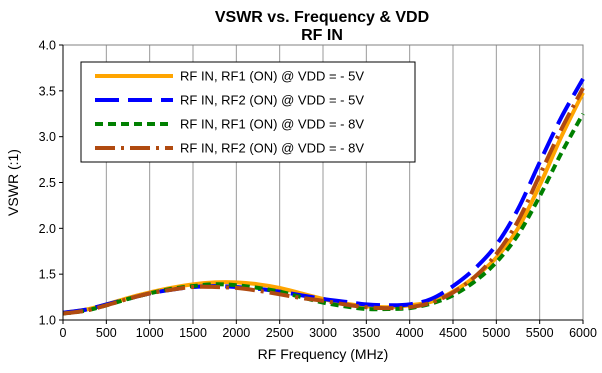 This screenshot has height=373, width=602. Describe the element at coordinates (410, 333) in the screenshot. I see `x-tick-label: 4000` at that location.